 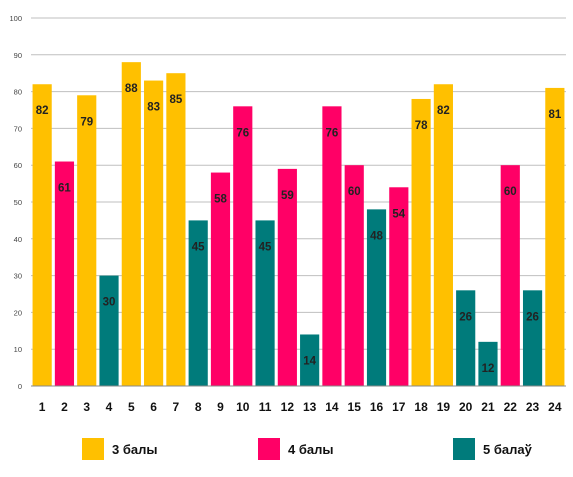 What do you see at coordinates (554, 115) in the screenshot?
I see `data-label: 81` at bounding box center [554, 115].